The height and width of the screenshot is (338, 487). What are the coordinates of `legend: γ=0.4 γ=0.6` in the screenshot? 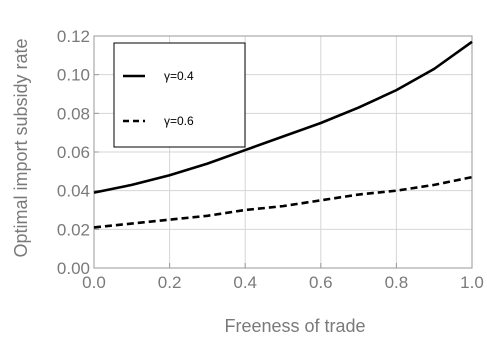 It's located at (179, 95).